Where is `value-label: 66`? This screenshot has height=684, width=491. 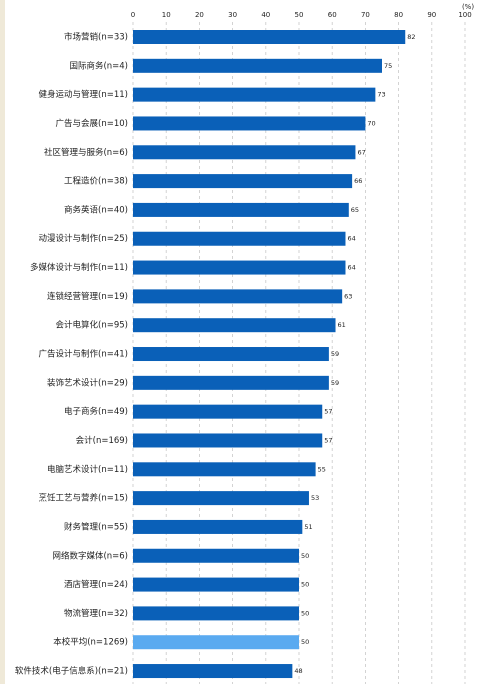 value-label: 66 is located at coordinates (358, 181).